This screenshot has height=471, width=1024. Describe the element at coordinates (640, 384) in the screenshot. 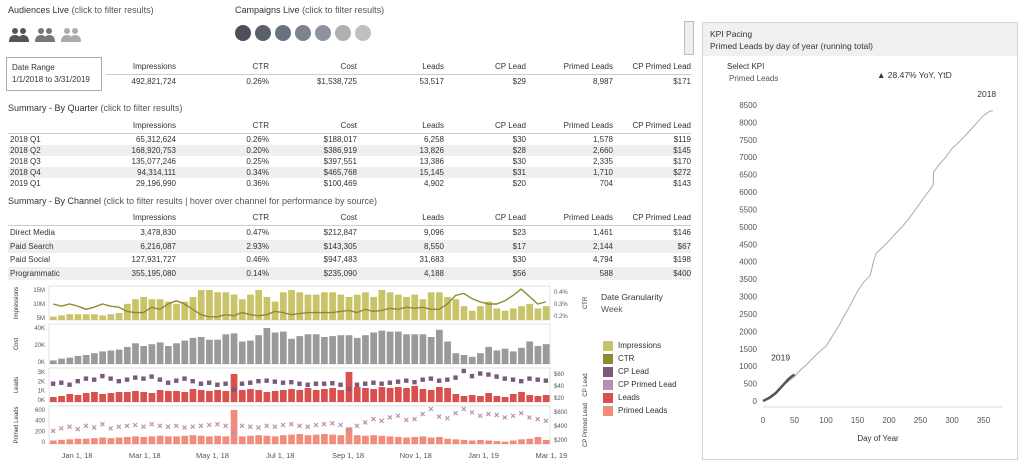

I see `legend-item: CP Primed Lead` at that location.